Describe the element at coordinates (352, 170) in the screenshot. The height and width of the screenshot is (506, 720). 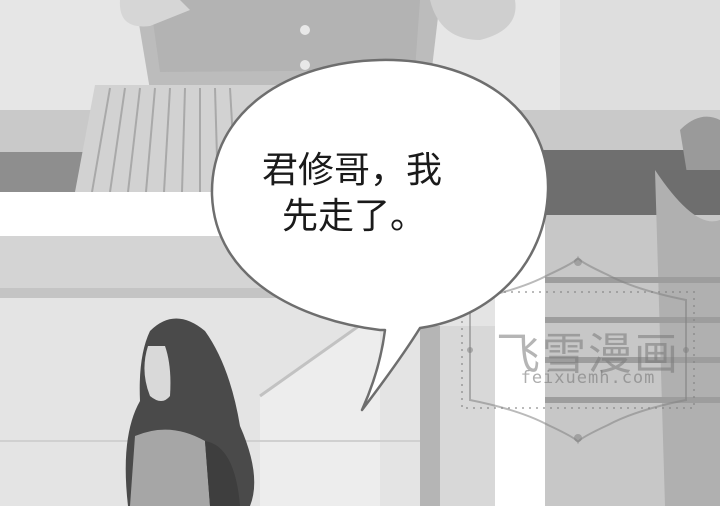
I see `speech-line-1: 君修哥，我` at that location.